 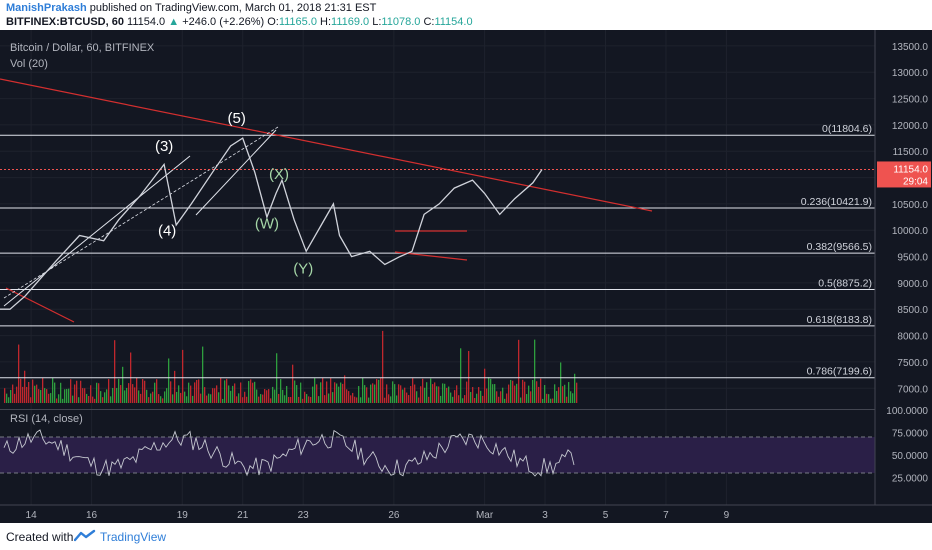 I want to click on price-tick-label: 9000.0, so click(x=912, y=284).